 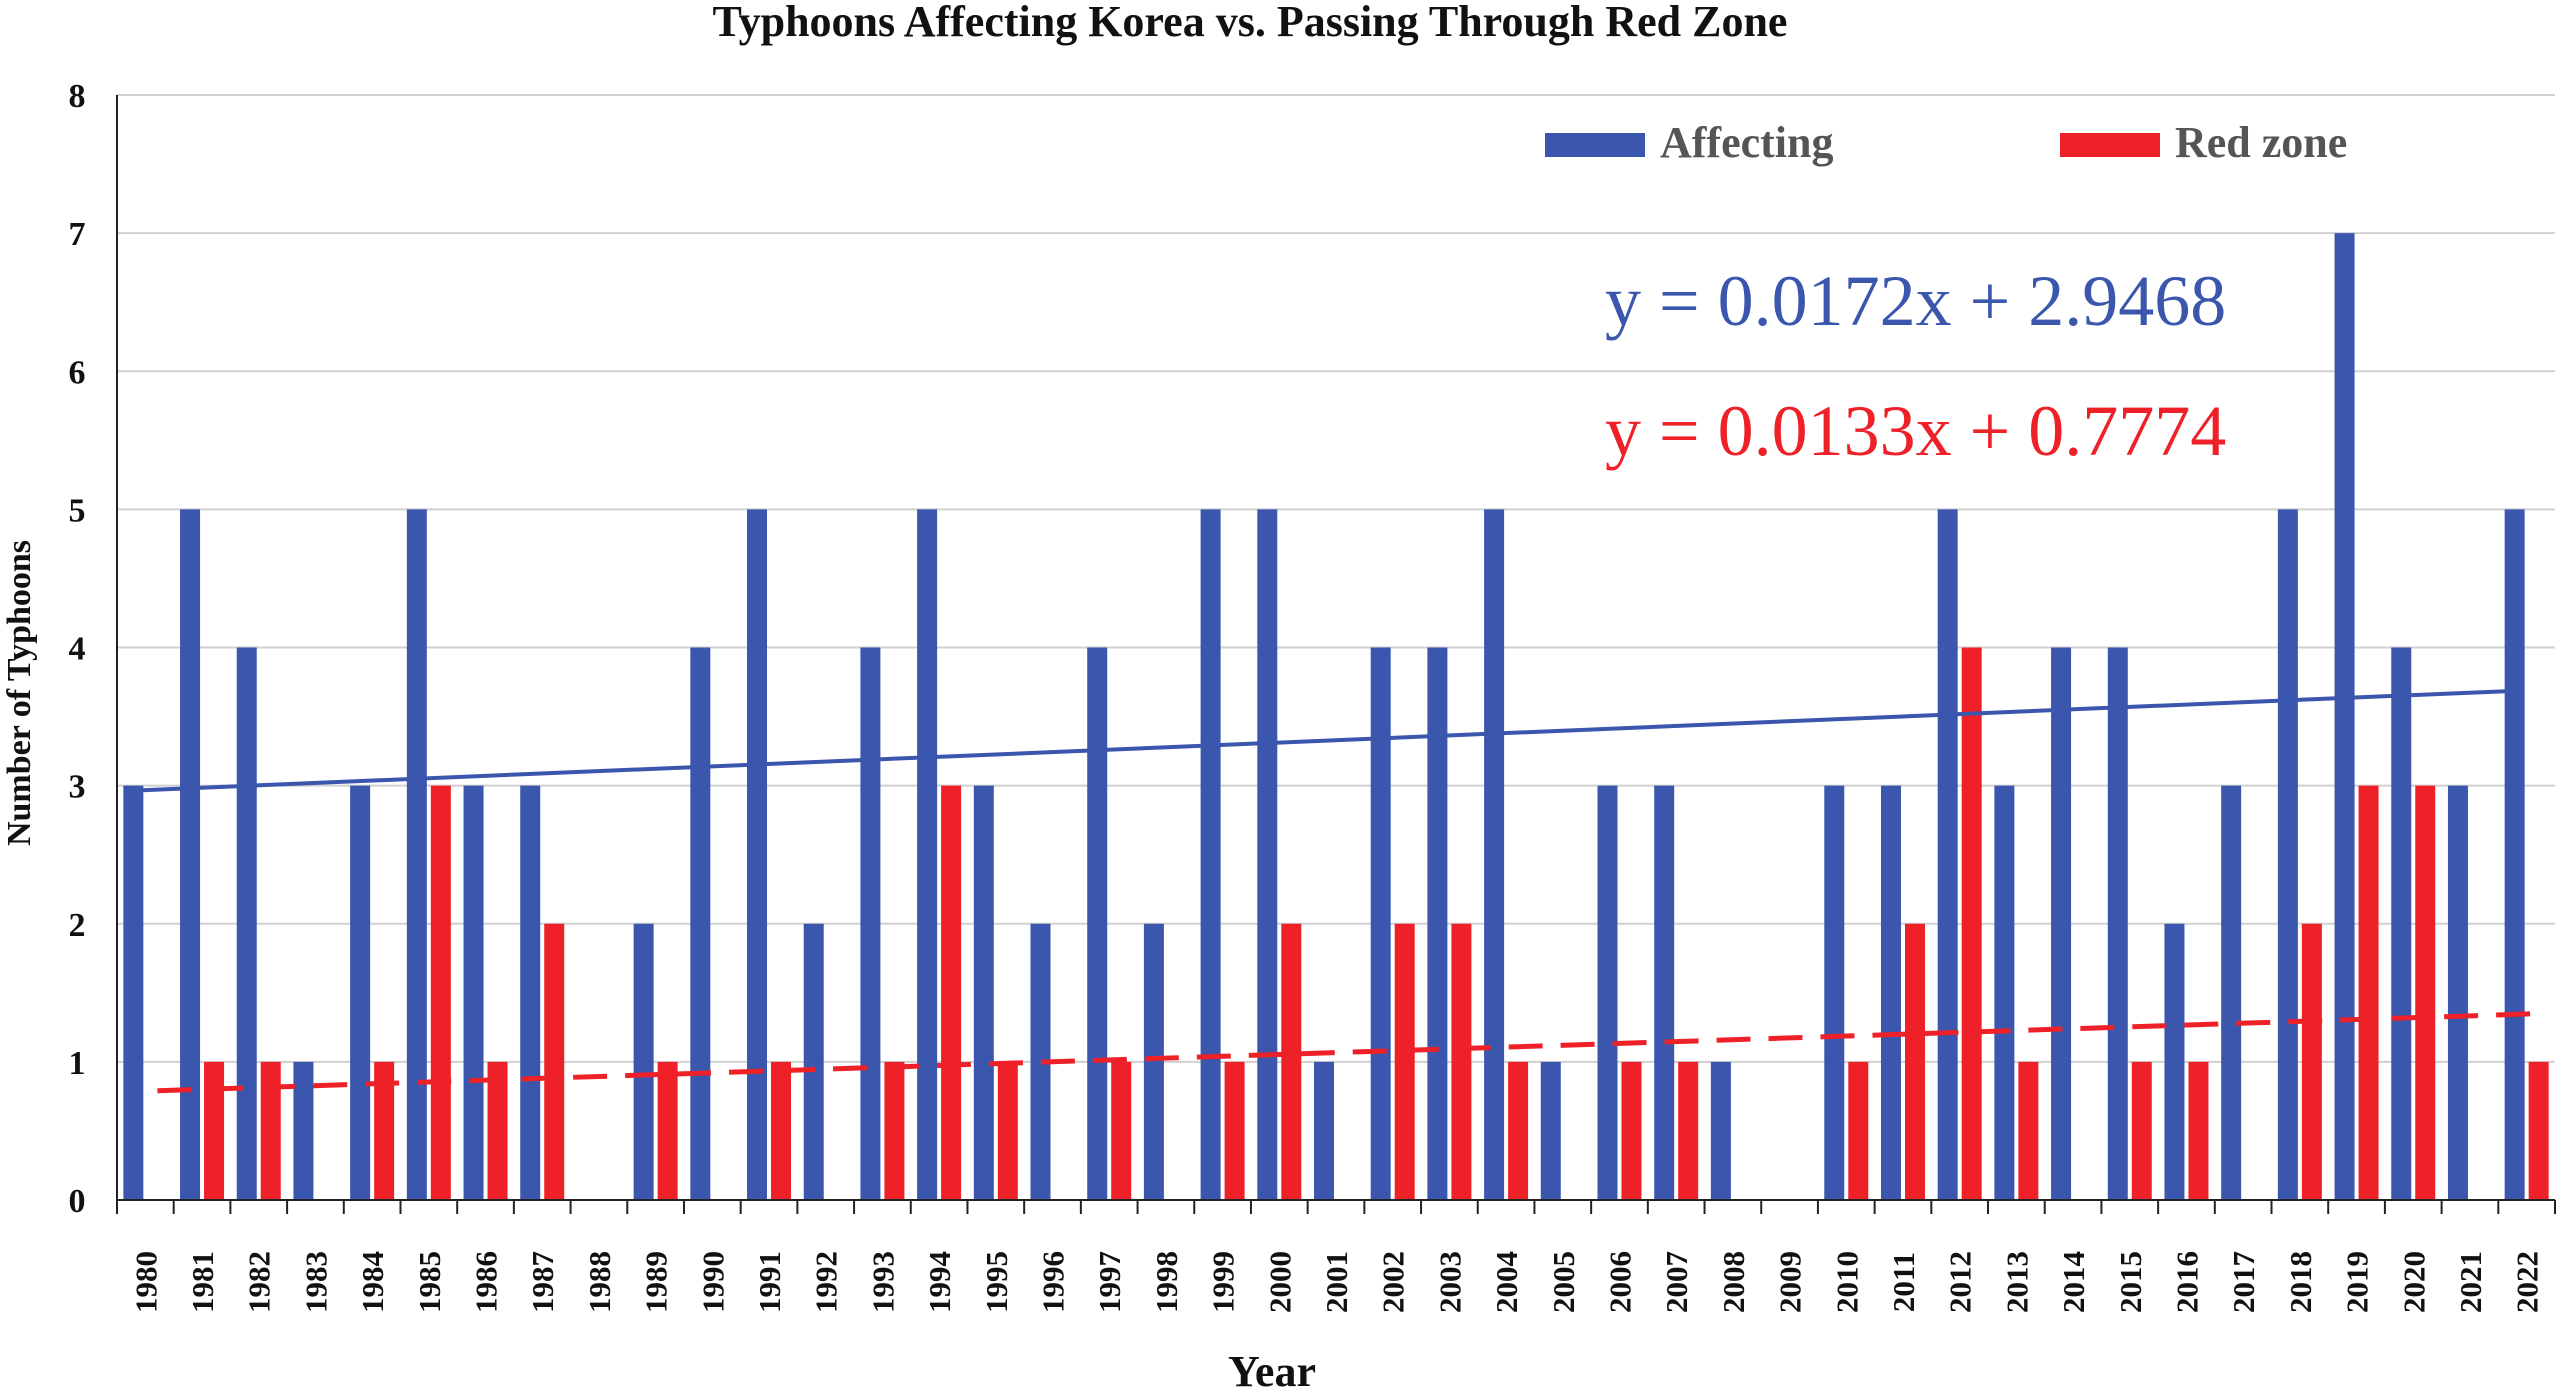 I want to click on y-tick-label: 5, so click(x=77, y=510).